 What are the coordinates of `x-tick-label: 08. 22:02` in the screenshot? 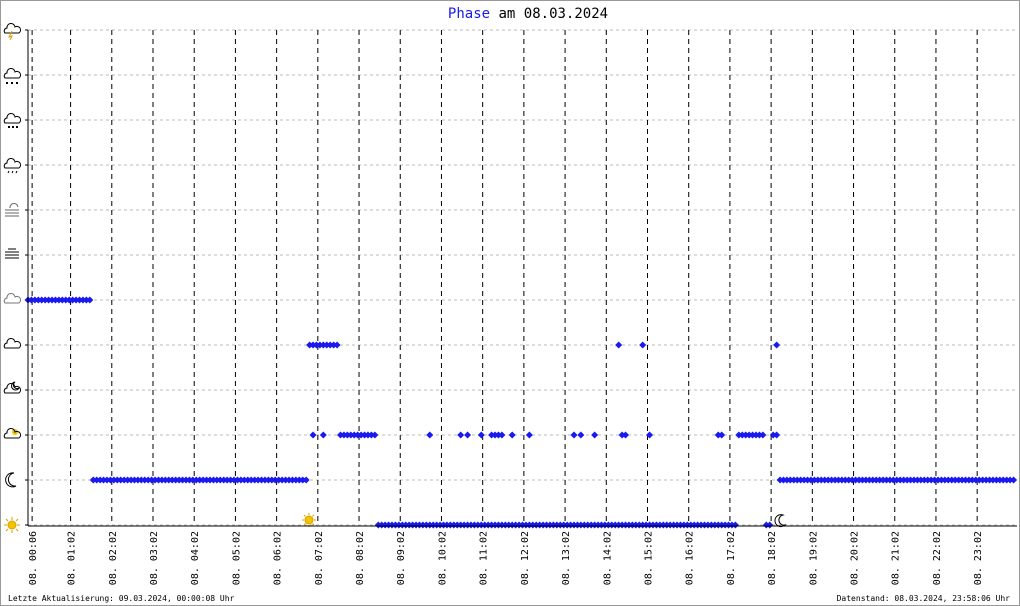 It's located at (937, 558).